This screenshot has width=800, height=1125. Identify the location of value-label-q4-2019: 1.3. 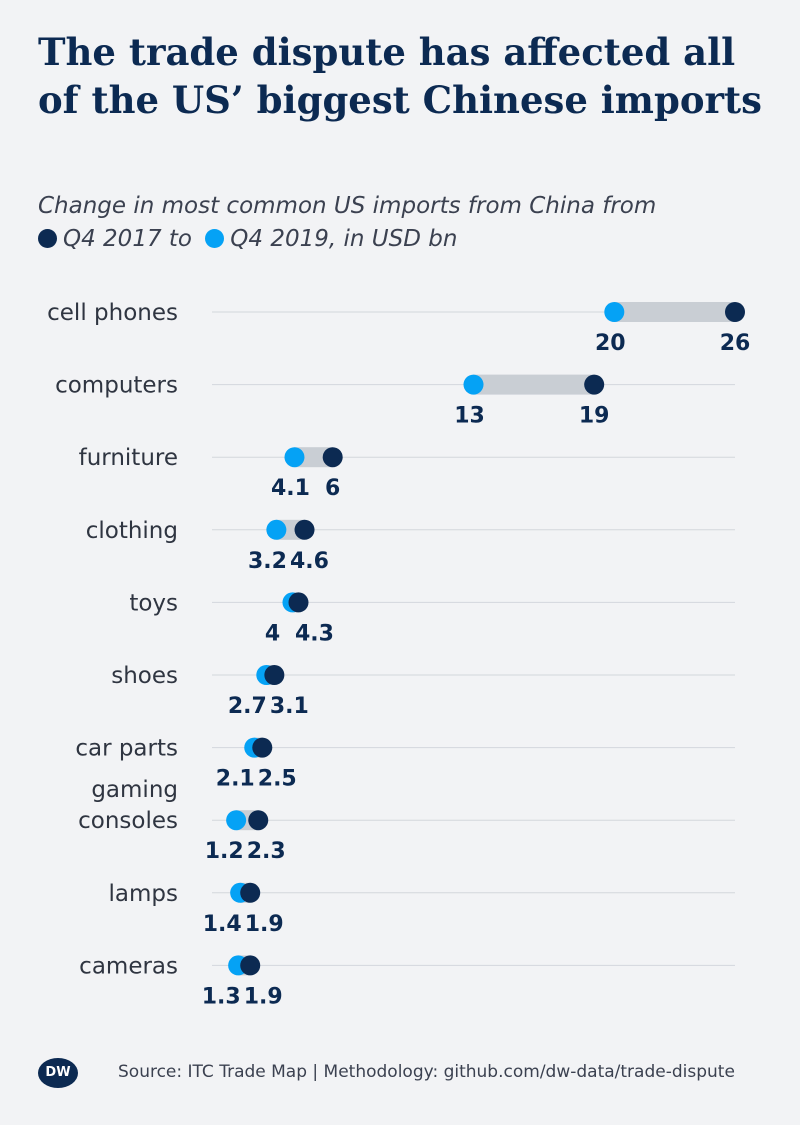
(221, 996).